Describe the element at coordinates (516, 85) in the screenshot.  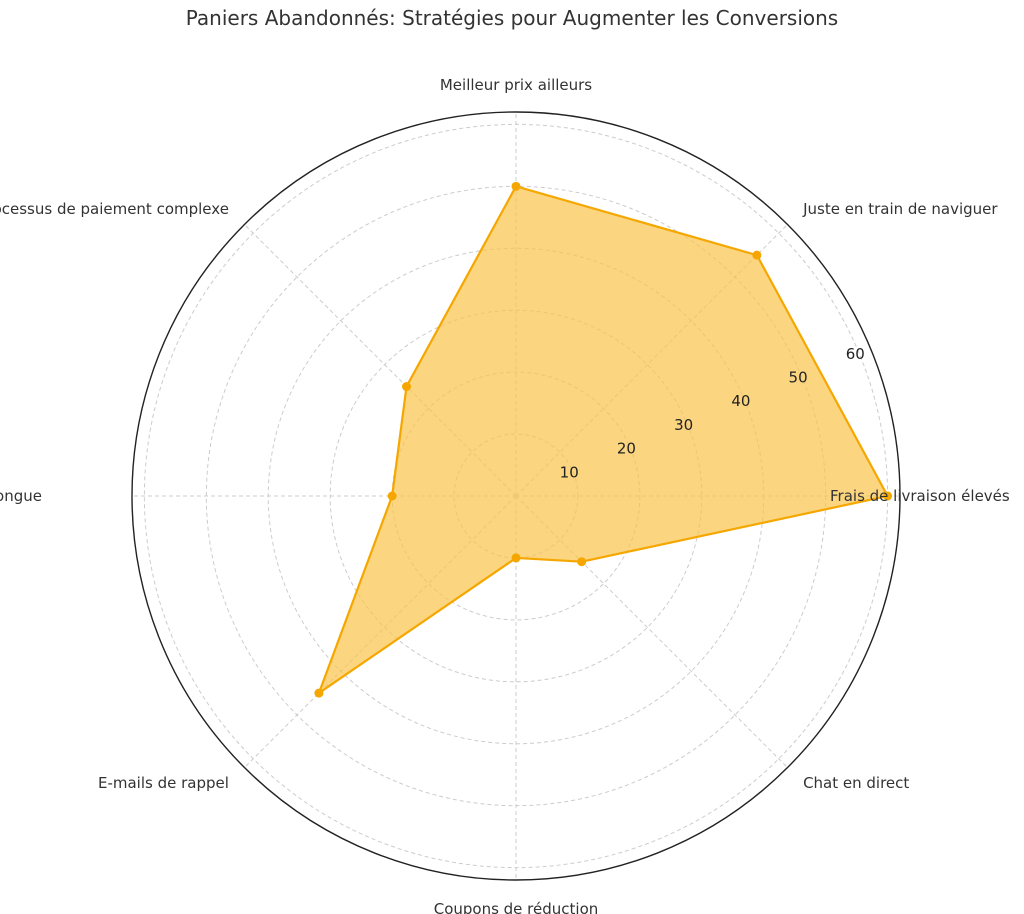
I see `category-label: Meilleur prix ailleurs` at that location.